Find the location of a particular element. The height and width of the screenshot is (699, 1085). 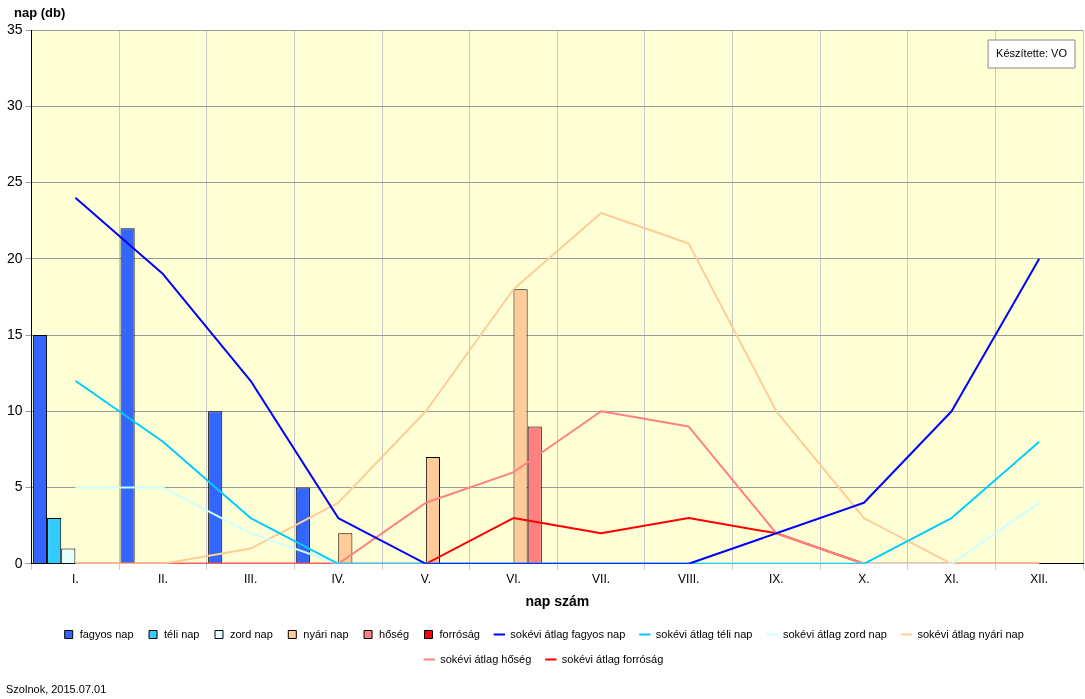

x-tick-label: VII. is located at coordinates (601, 579).